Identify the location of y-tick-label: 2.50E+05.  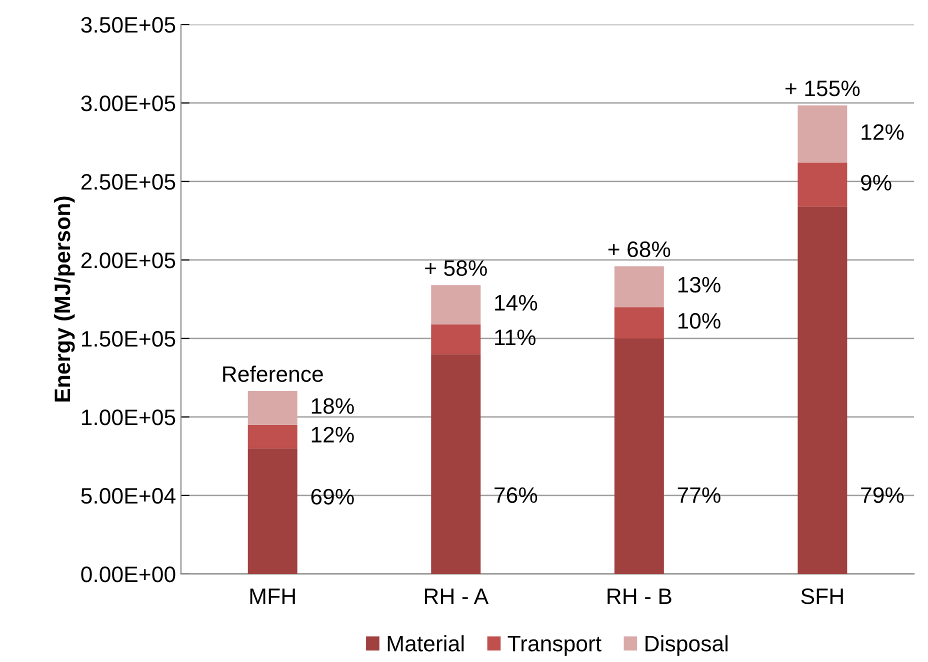
(128, 182).